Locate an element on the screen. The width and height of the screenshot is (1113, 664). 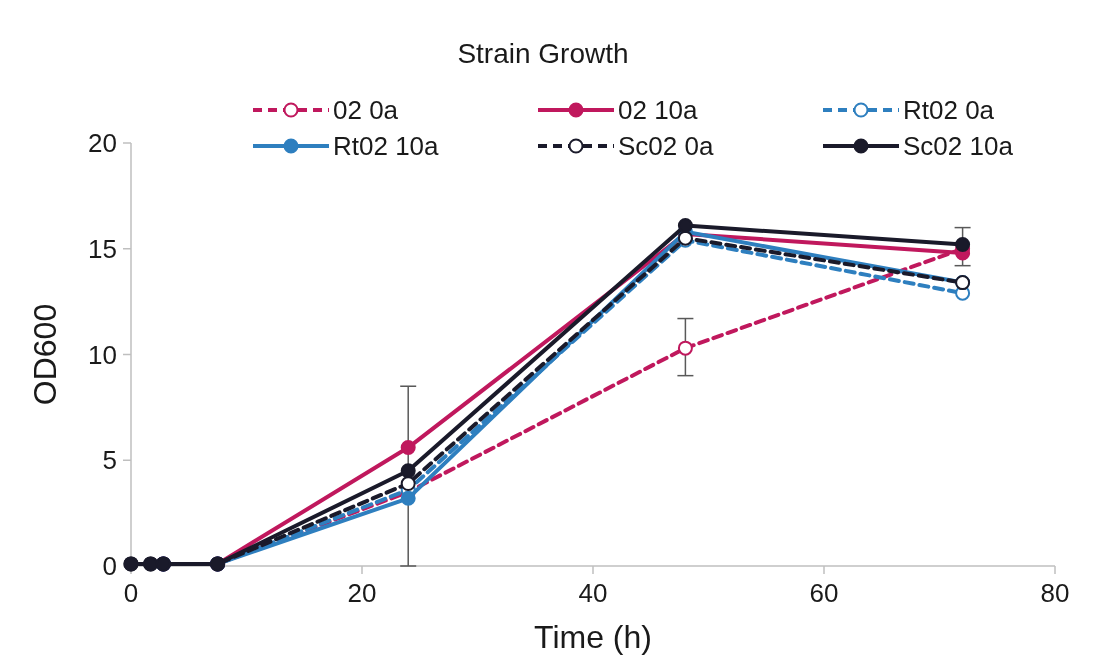
legend-label: Rt02 10a is located at coordinates (386, 146).